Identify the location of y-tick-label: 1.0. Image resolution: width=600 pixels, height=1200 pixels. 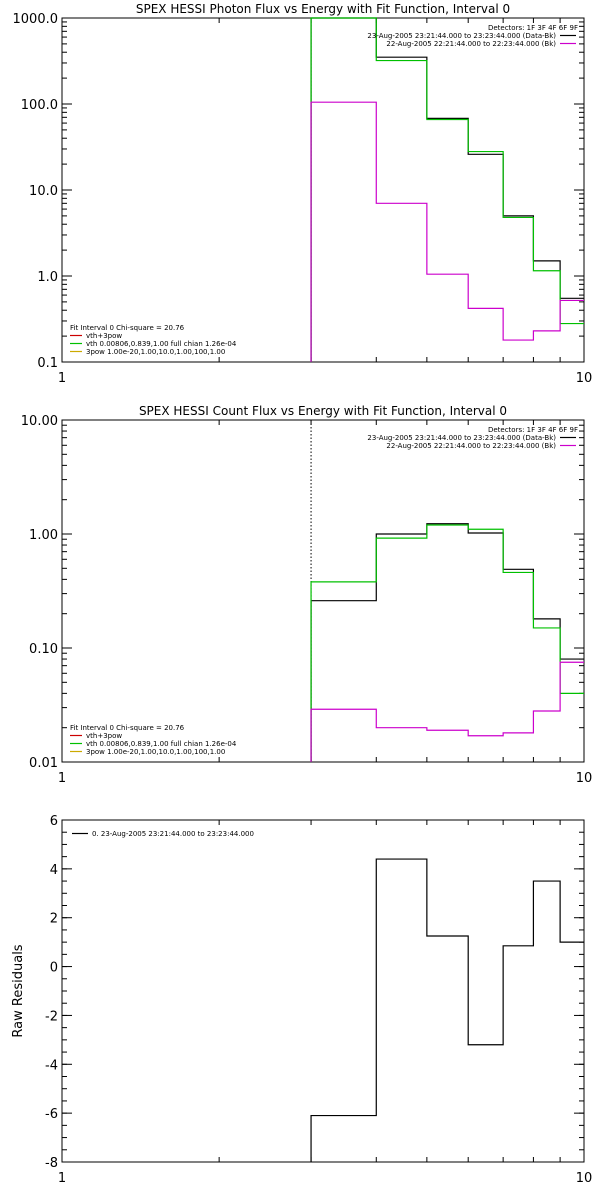
(47, 277).